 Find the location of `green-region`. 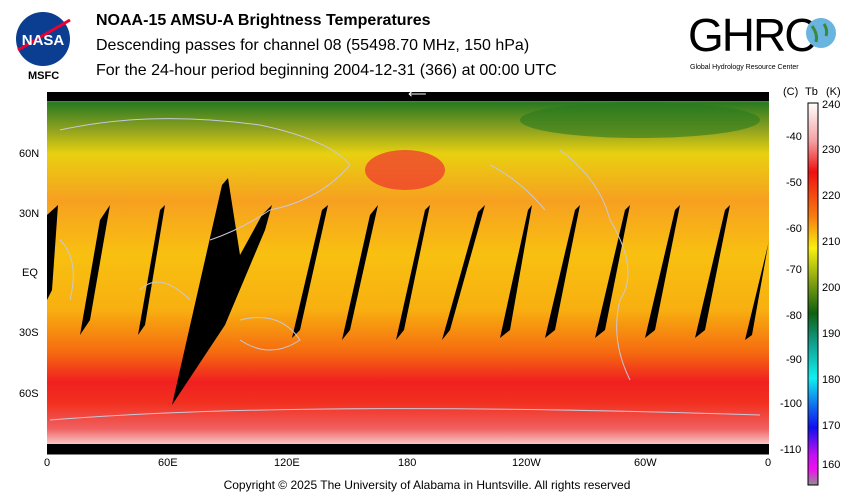

green-region is located at coordinates (640, 120).